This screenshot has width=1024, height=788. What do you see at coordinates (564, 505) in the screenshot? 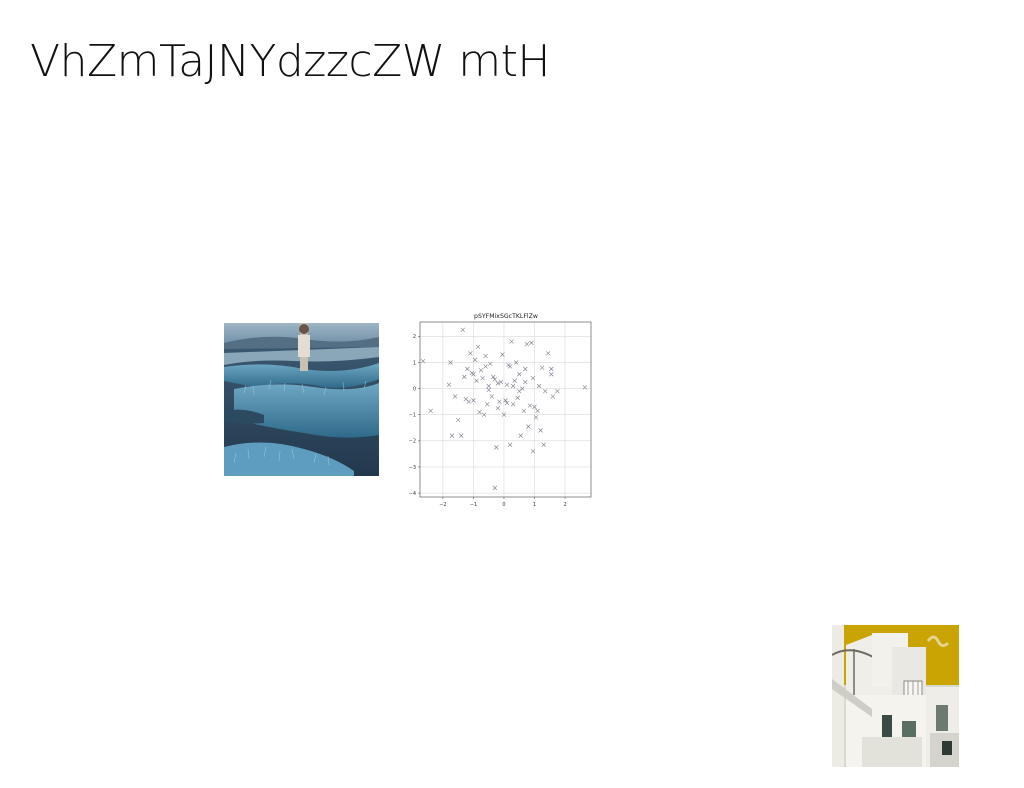
I see `x-tick-label: 2` at bounding box center [564, 505].